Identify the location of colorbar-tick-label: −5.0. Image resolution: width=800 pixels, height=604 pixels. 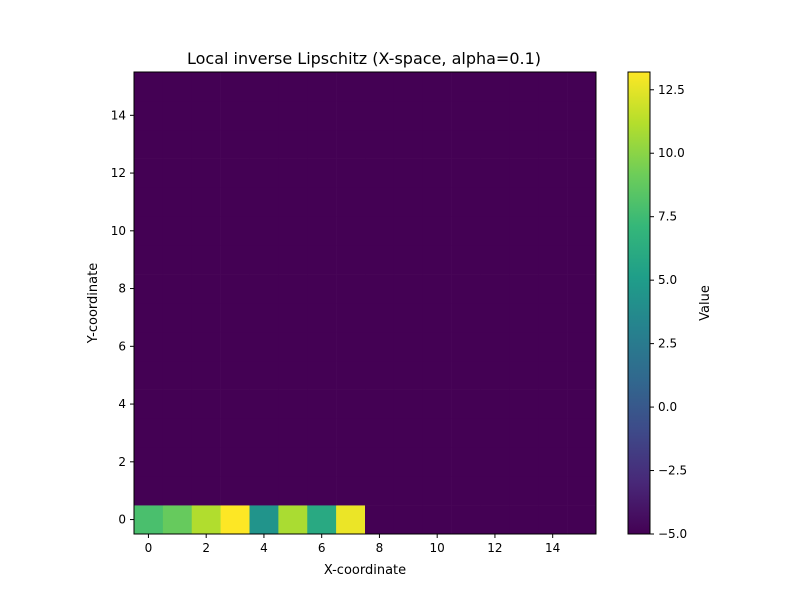
(672, 534).